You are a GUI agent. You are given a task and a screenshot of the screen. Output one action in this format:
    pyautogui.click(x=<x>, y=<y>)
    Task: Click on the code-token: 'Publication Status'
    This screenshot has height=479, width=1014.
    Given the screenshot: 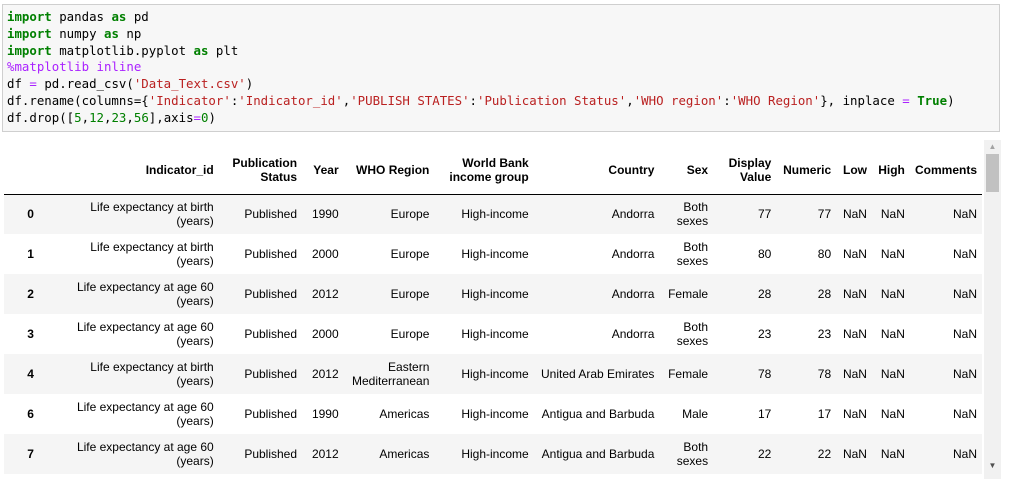 What is the action you would take?
    pyautogui.click(x=552, y=100)
    